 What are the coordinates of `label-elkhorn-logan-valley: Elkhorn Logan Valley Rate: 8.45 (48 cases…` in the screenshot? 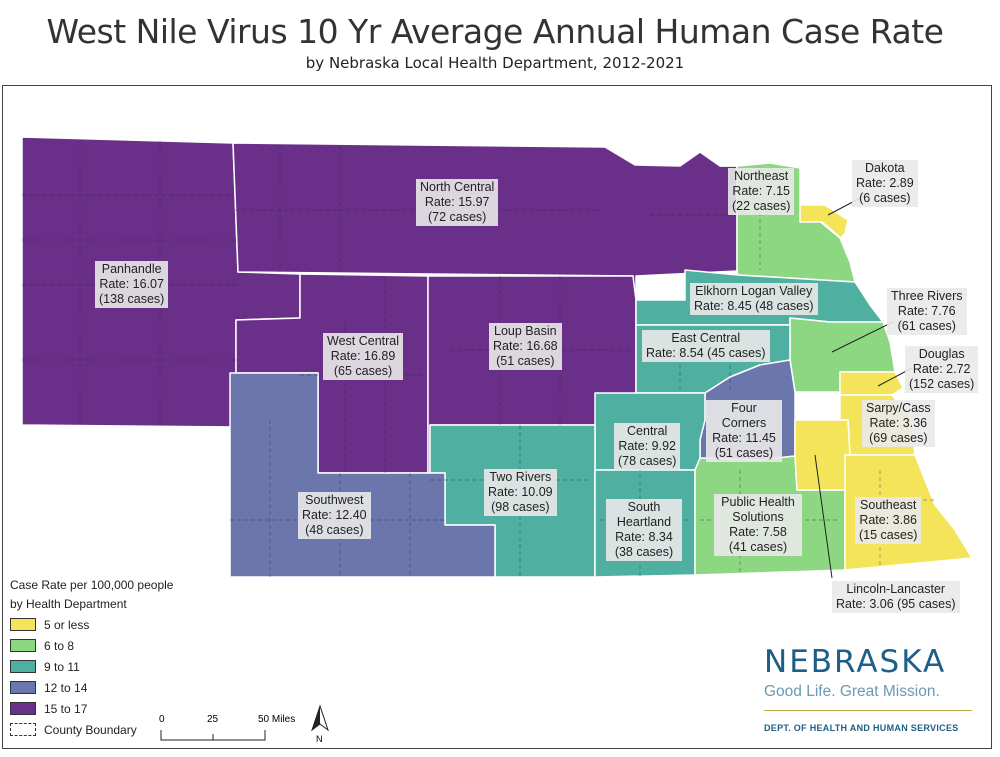 It's located at (754, 299).